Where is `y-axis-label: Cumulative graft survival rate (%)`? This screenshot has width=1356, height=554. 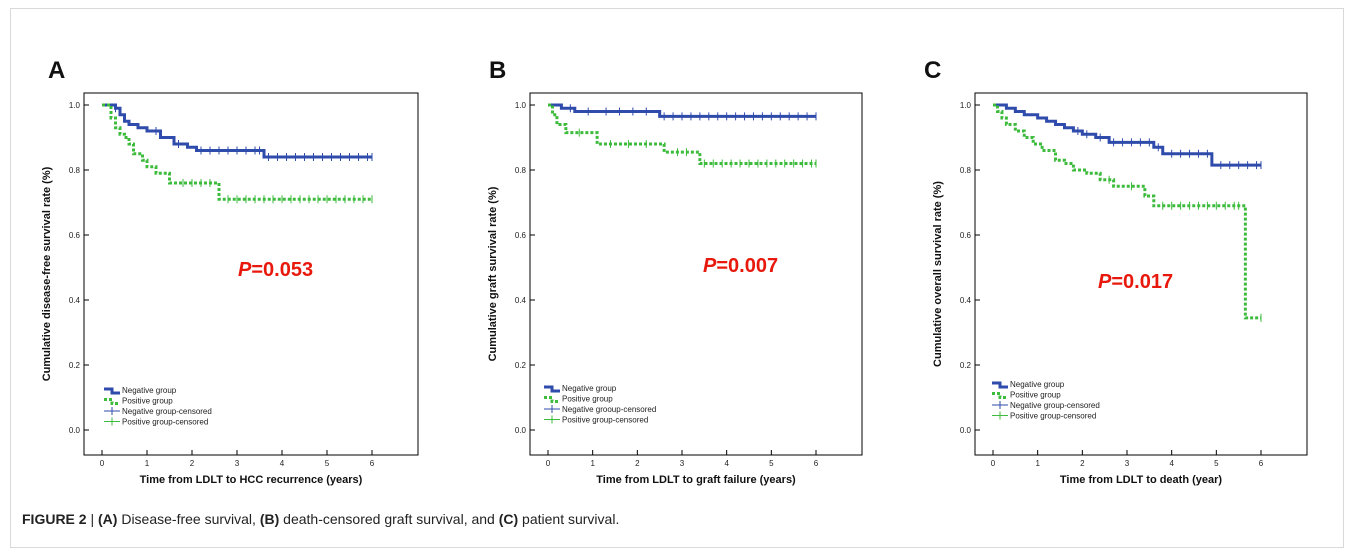 y-axis-label: Cumulative graft survival rate (%) is located at coordinates (493, 273).